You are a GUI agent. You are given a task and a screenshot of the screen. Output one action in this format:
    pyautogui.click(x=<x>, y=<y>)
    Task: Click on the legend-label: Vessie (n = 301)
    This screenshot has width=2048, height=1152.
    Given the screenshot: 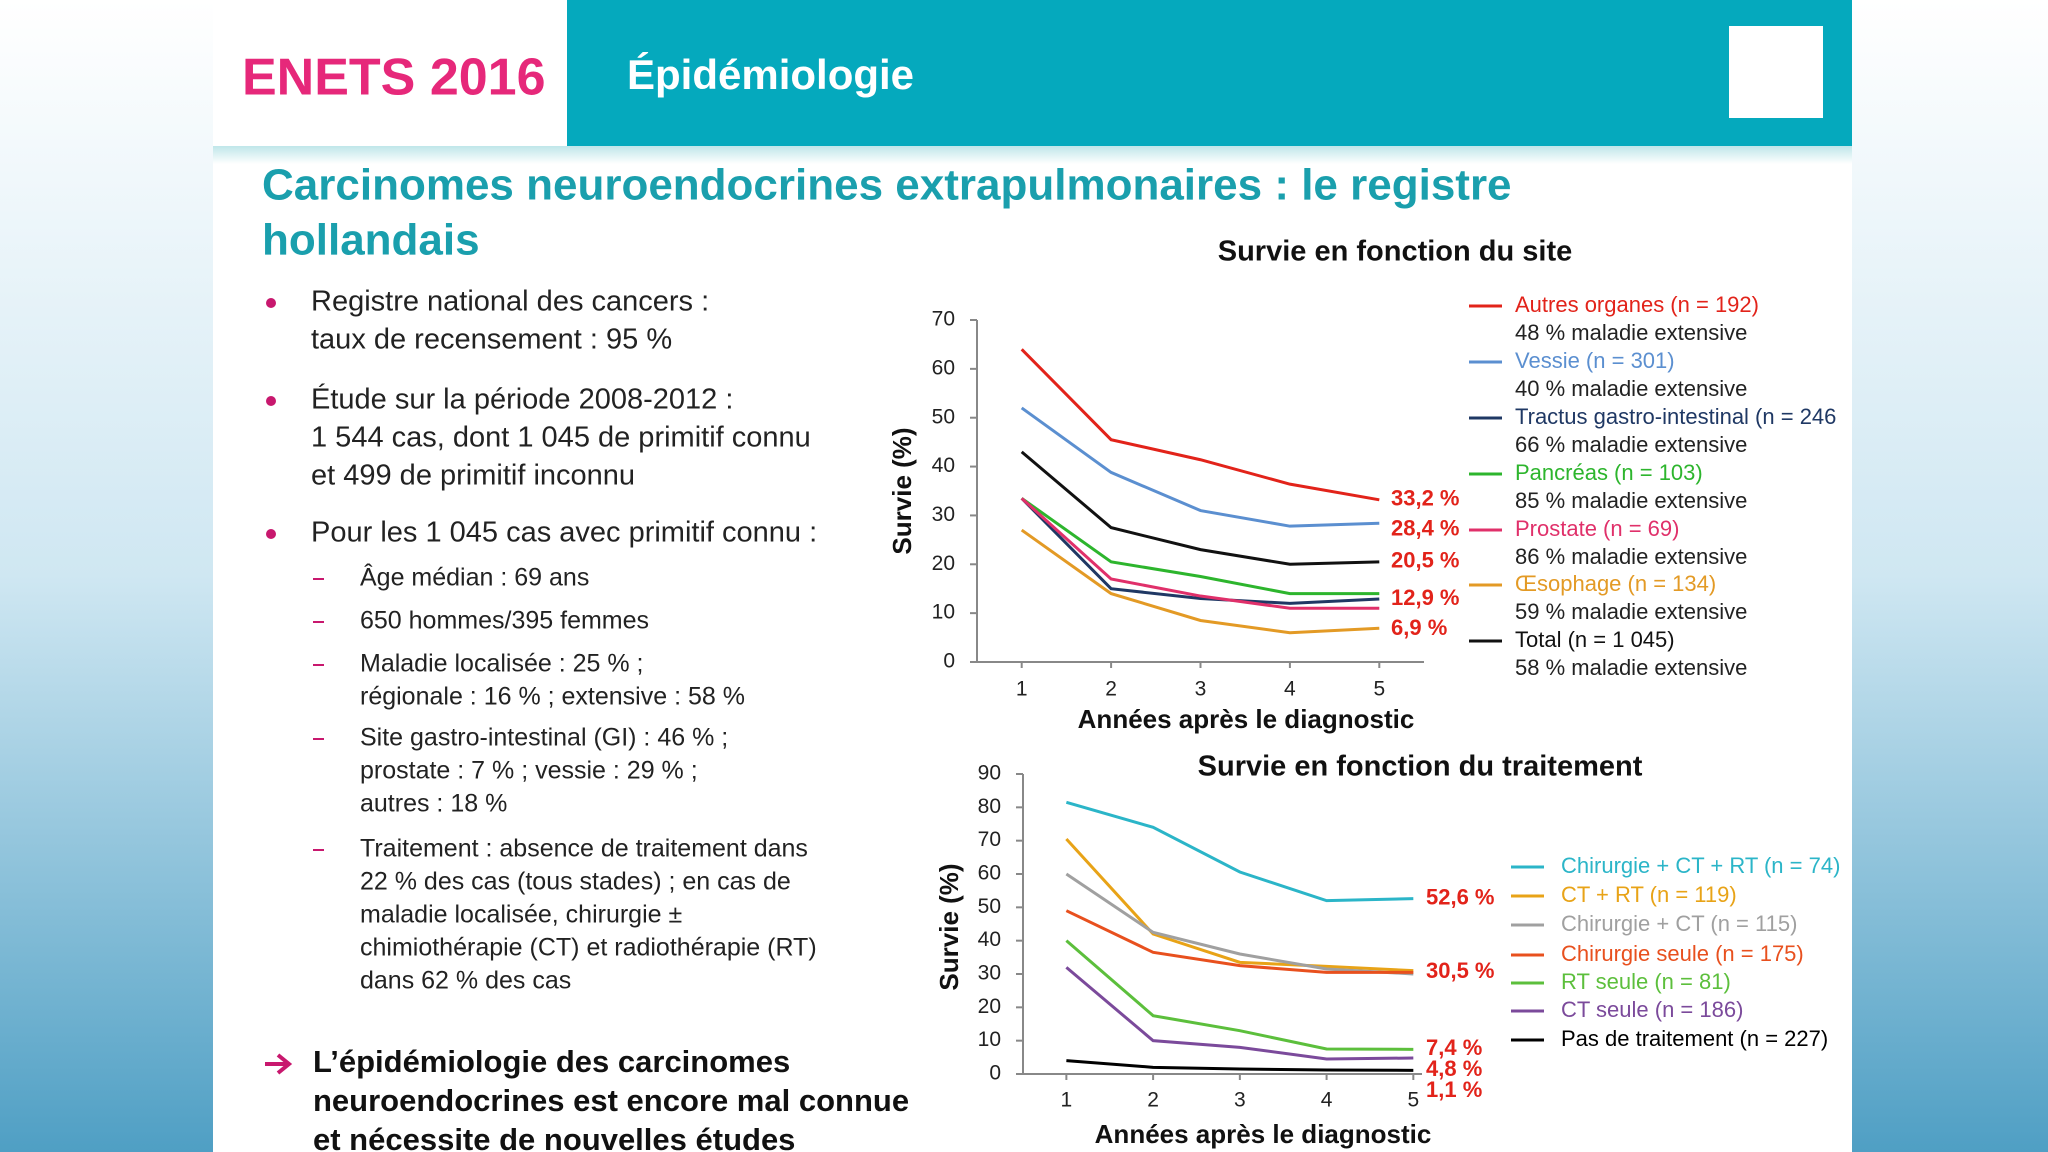 What is the action you would take?
    pyautogui.click(x=1595, y=360)
    